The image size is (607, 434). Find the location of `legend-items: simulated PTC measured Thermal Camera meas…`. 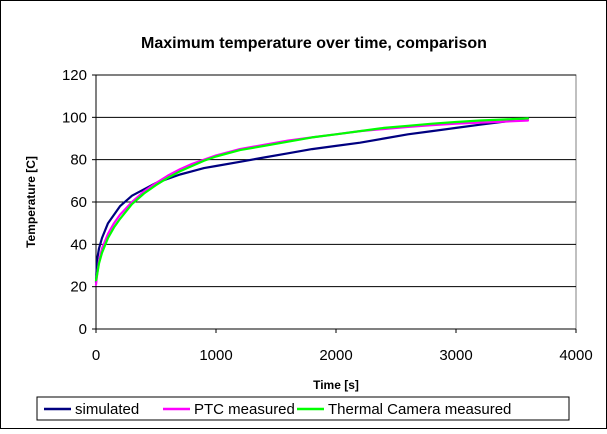

legend-items: simulated PTC measured Thermal Camera meas… is located at coordinates (277, 409).